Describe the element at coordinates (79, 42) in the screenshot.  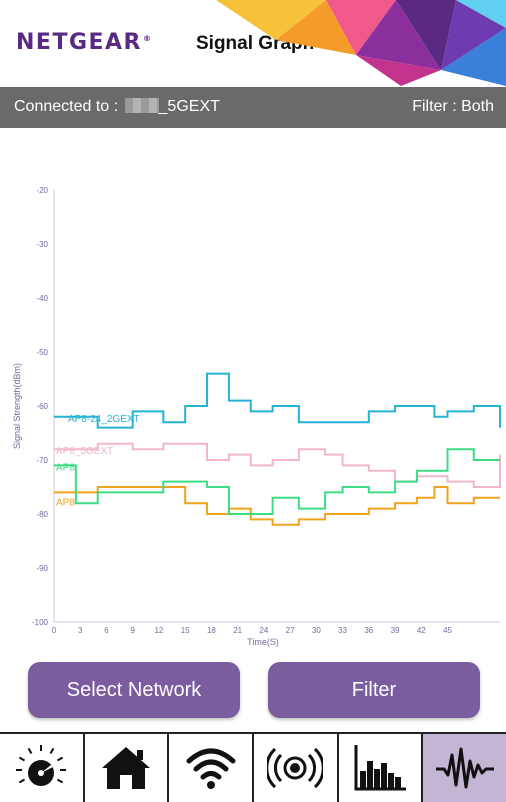
I see `brand-name: NETGEAR` at that location.